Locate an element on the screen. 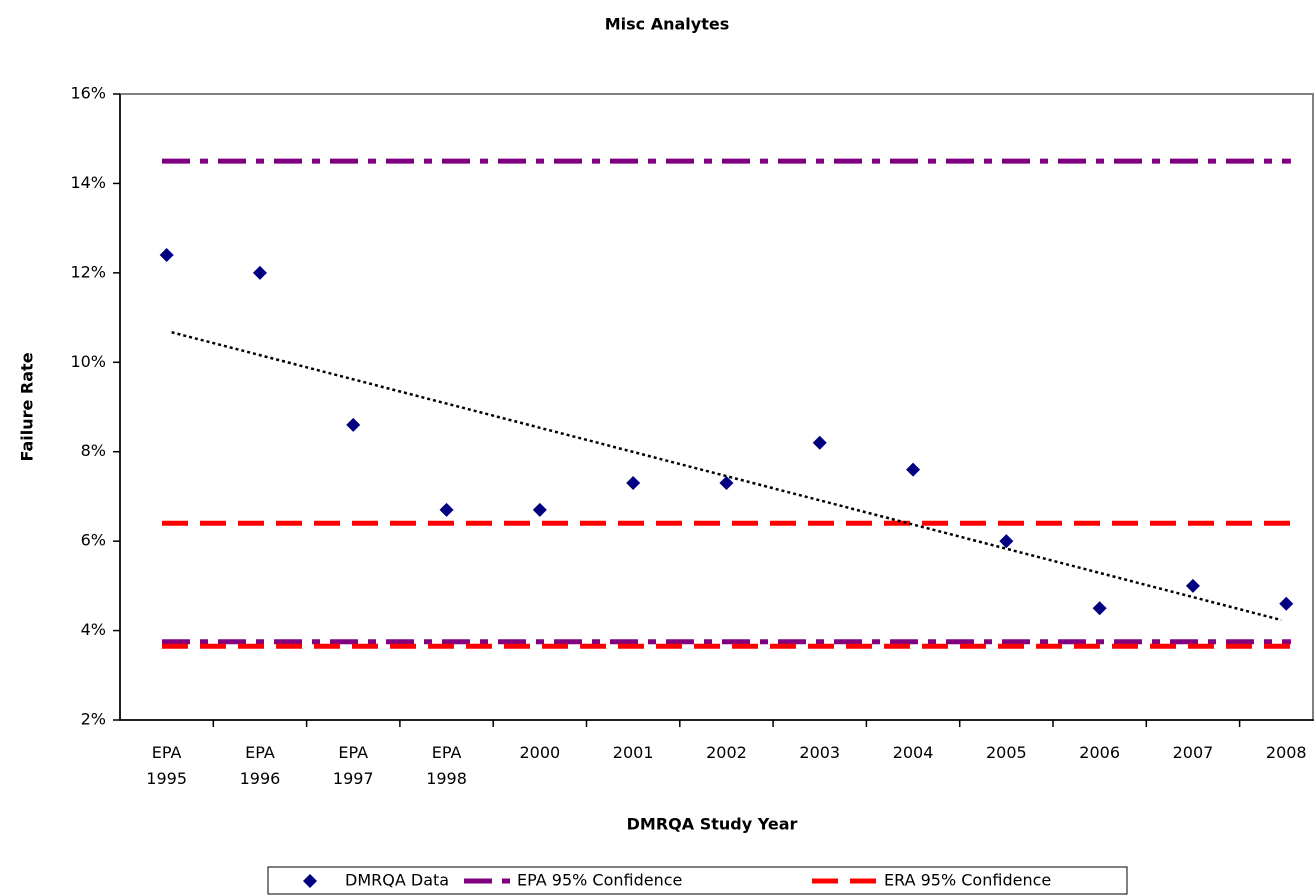  y-tick-label: 12% is located at coordinates (88, 271).